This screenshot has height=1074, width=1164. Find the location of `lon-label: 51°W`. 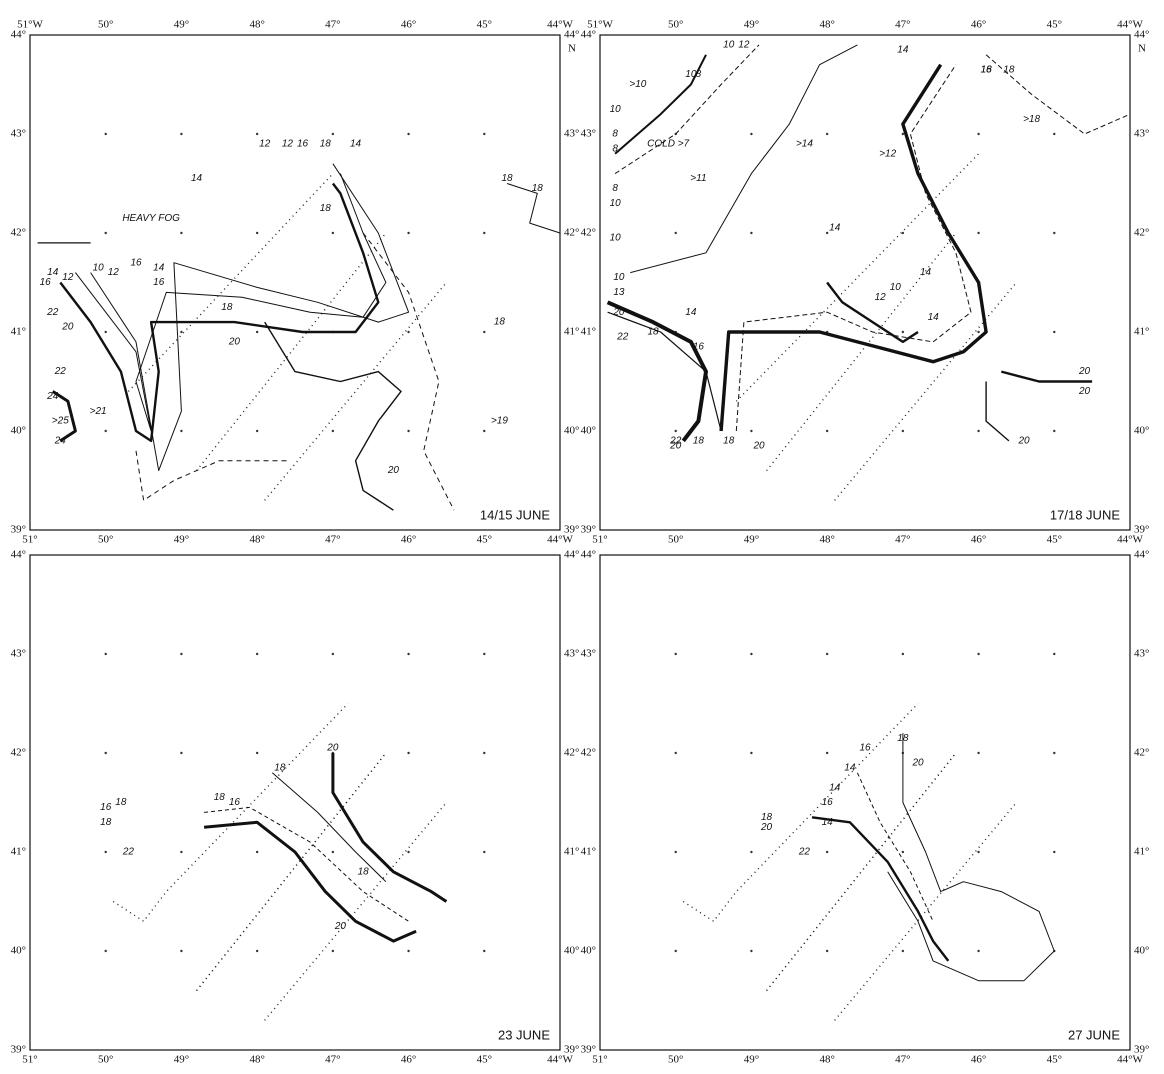

lon-label: 51°W is located at coordinates (30, 25).